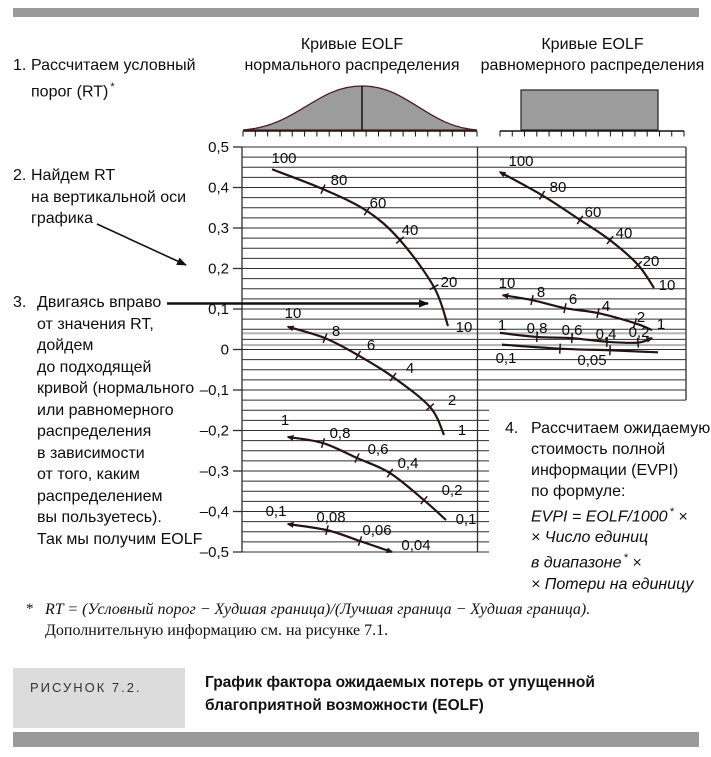  I want to click on title-line: равномерного распределения, so click(592, 65).